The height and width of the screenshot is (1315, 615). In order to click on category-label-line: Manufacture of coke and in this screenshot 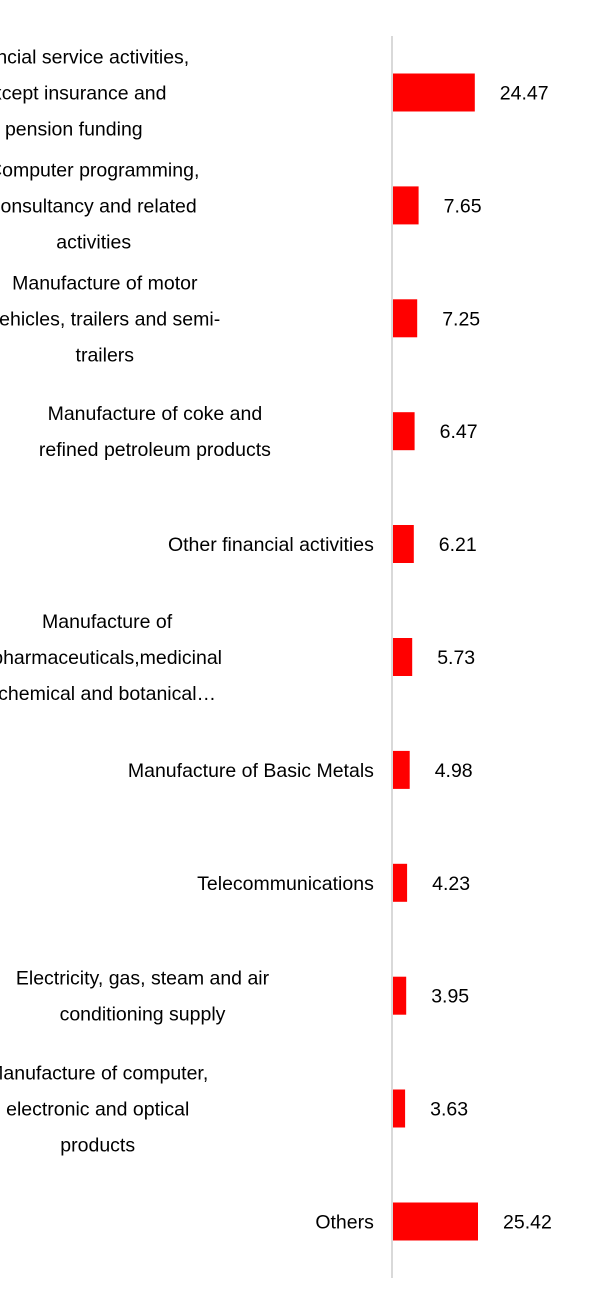, I will do `click(155, 414)`.